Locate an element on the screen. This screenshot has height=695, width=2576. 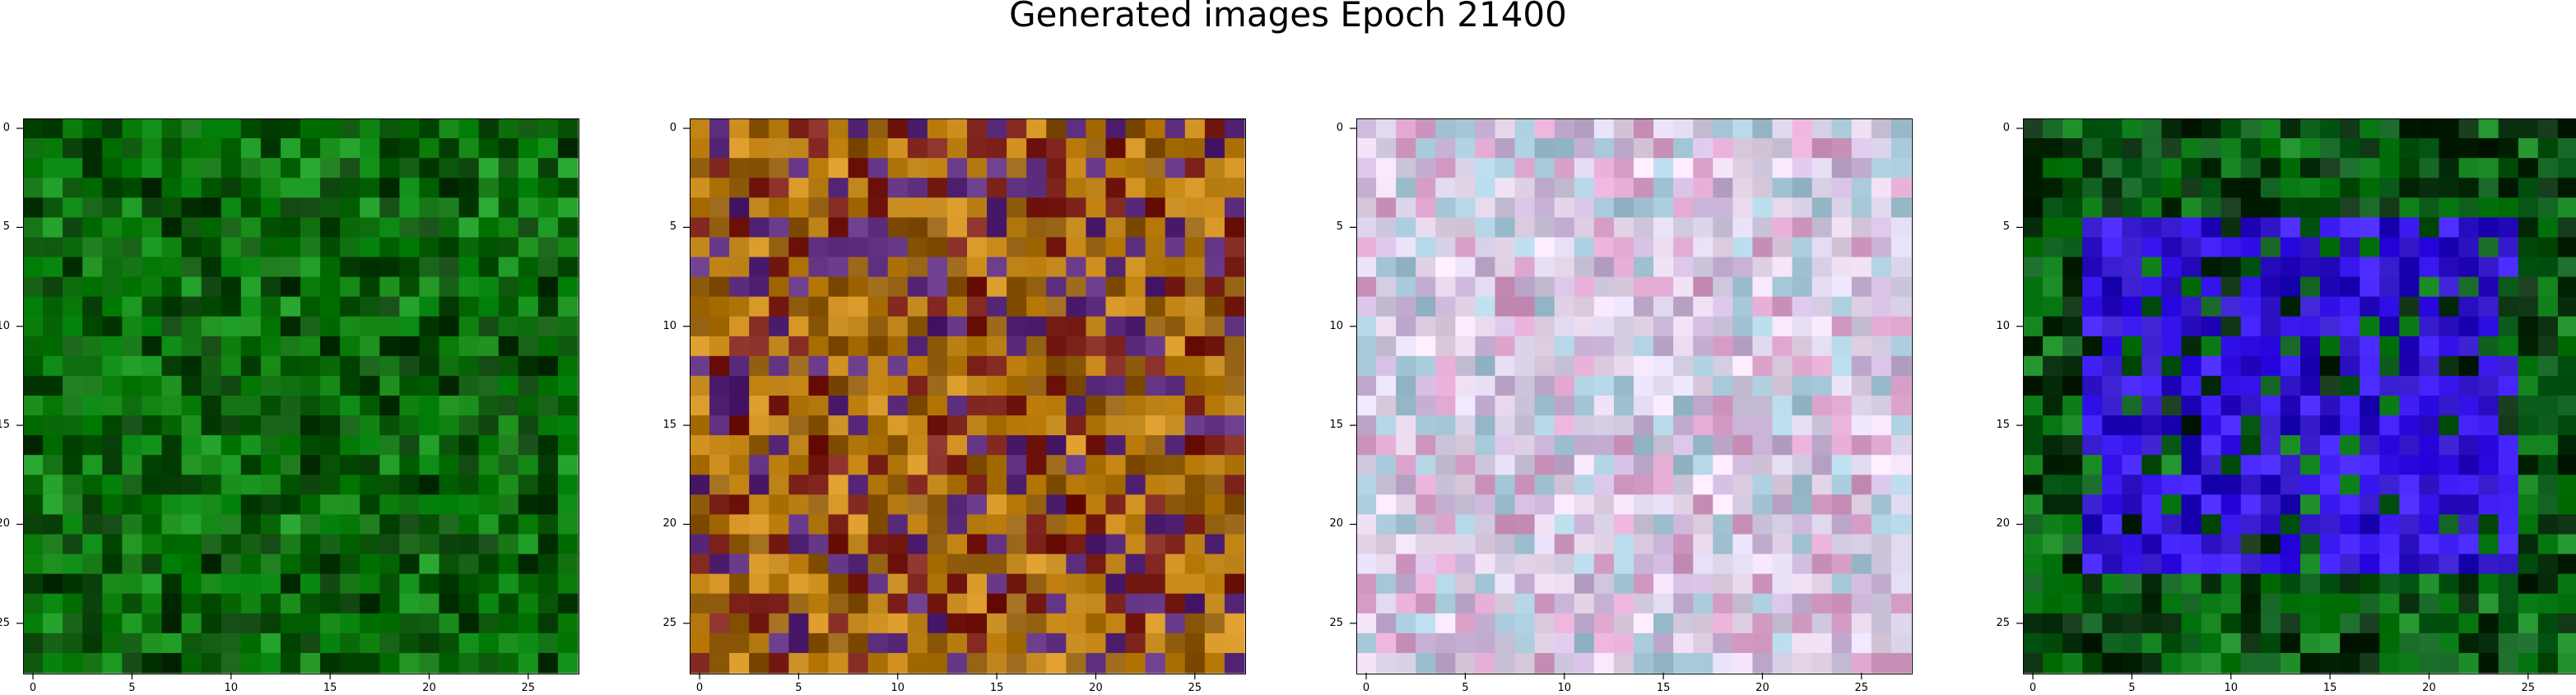
x-tick-label: 0 is located at coordinates (699, 688).